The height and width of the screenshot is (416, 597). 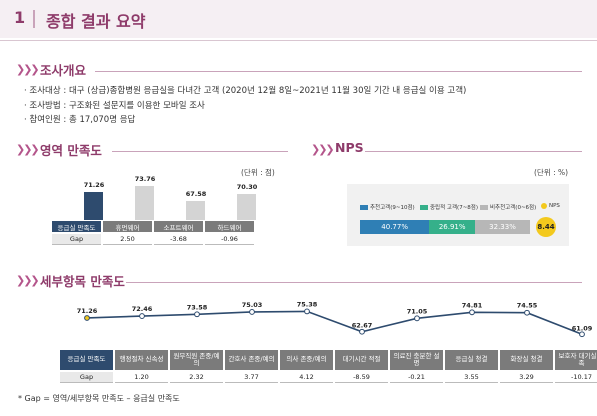 What do you see at coordinates (166, 198) in the screenshot?
I see `area-bar-chart` at bounding box center [166, 198].